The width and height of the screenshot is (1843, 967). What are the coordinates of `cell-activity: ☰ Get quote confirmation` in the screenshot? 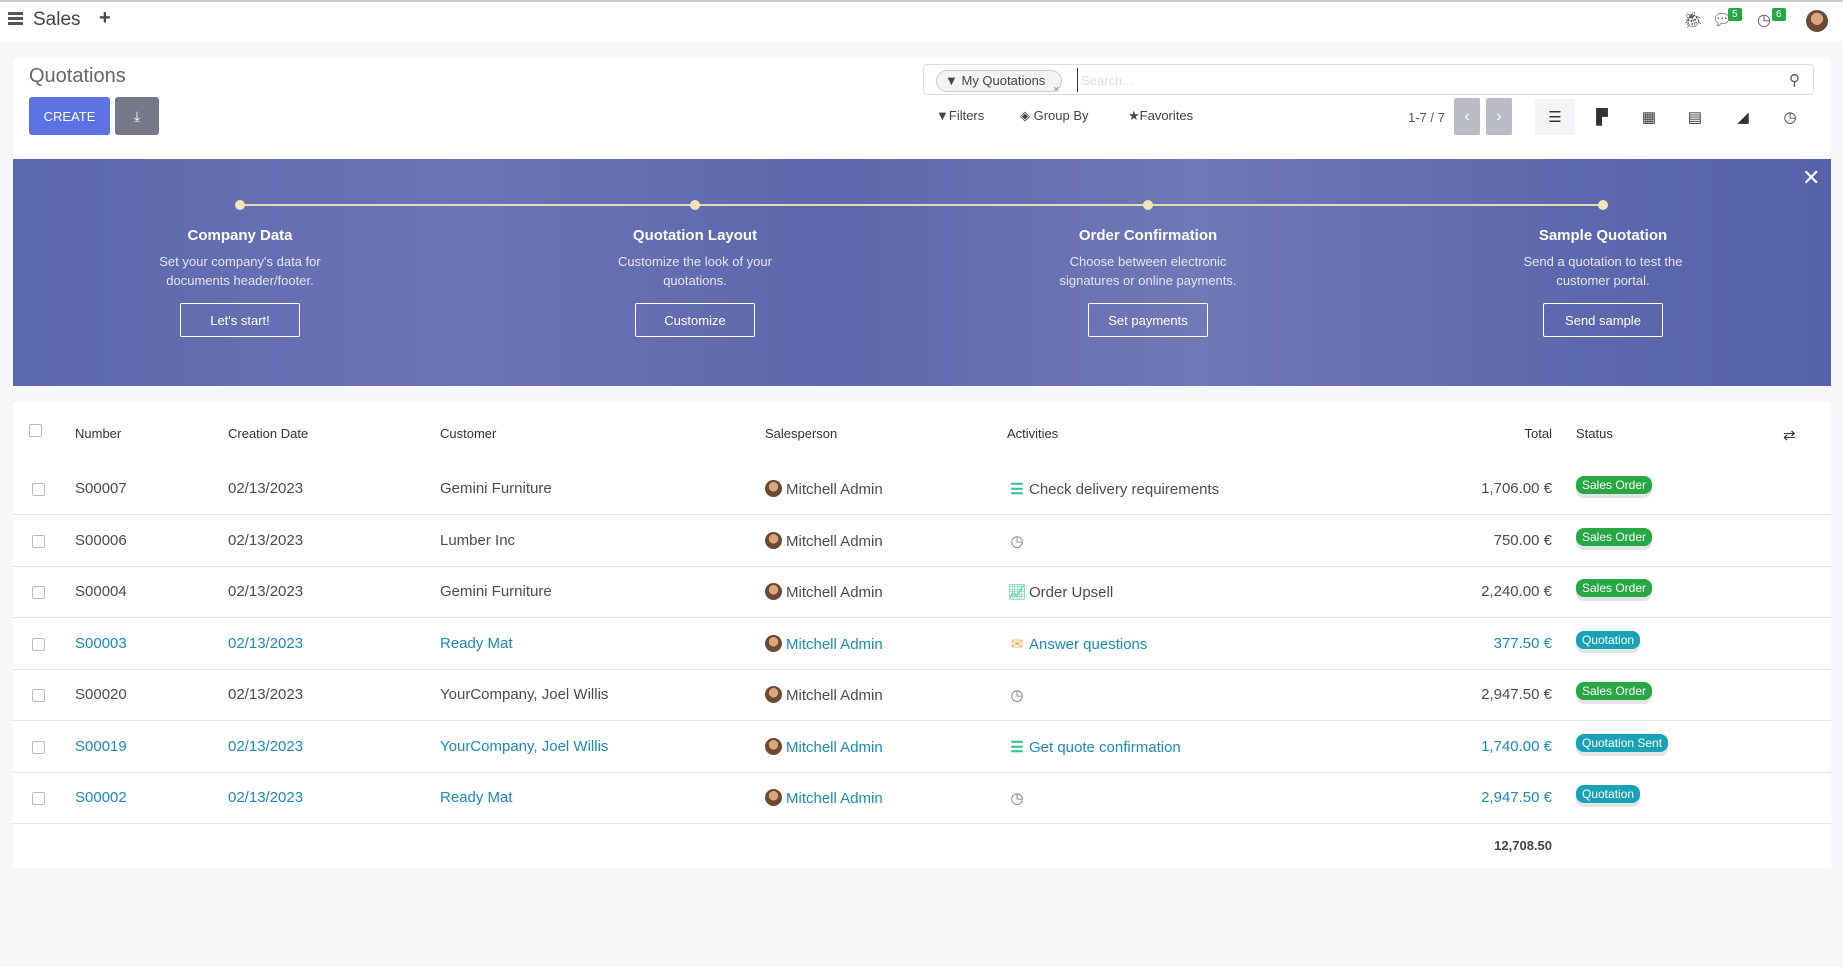 It's located at (1094, 747).